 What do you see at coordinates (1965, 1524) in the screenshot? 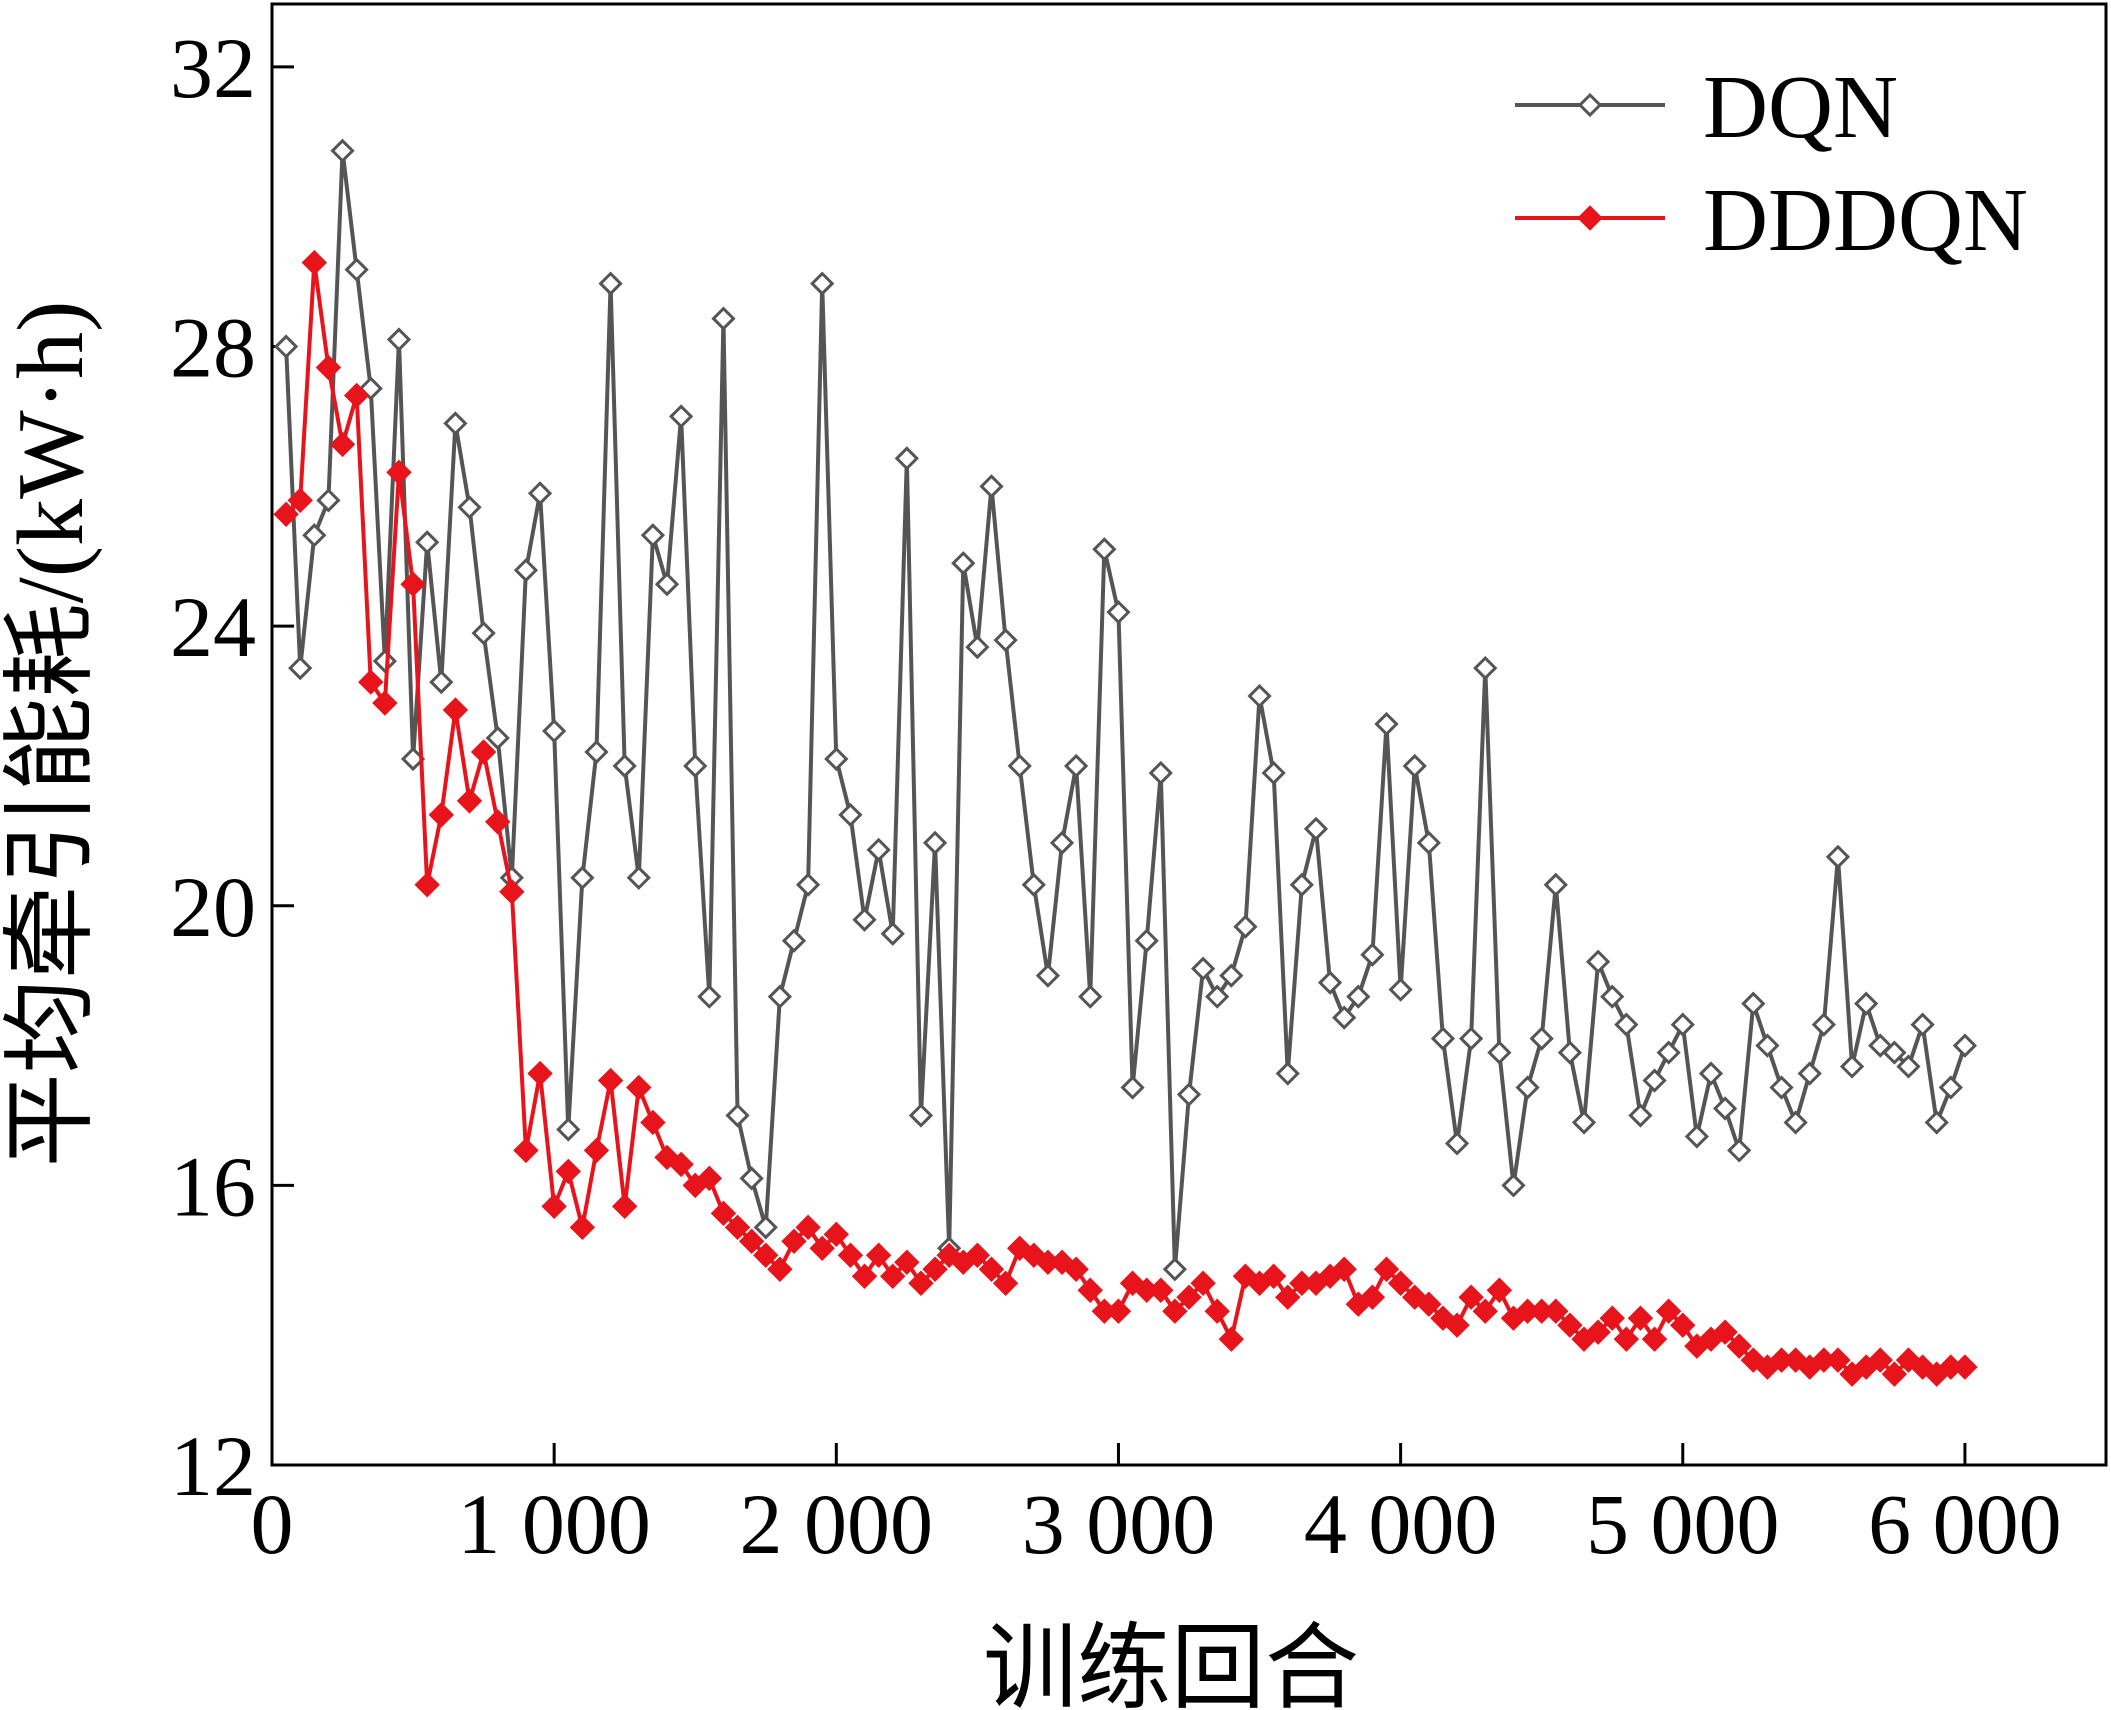
I see `x-tick-label: 6 000` at bounding box center [1965, 1524].